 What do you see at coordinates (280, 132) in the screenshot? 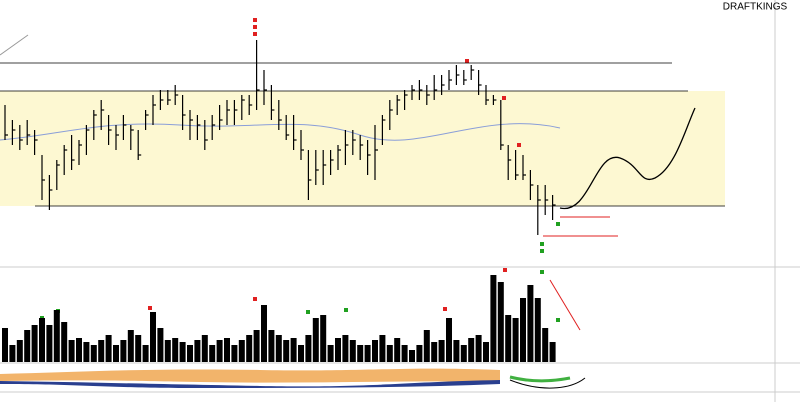
I see `moving-average` at bounding box center [280, 132].